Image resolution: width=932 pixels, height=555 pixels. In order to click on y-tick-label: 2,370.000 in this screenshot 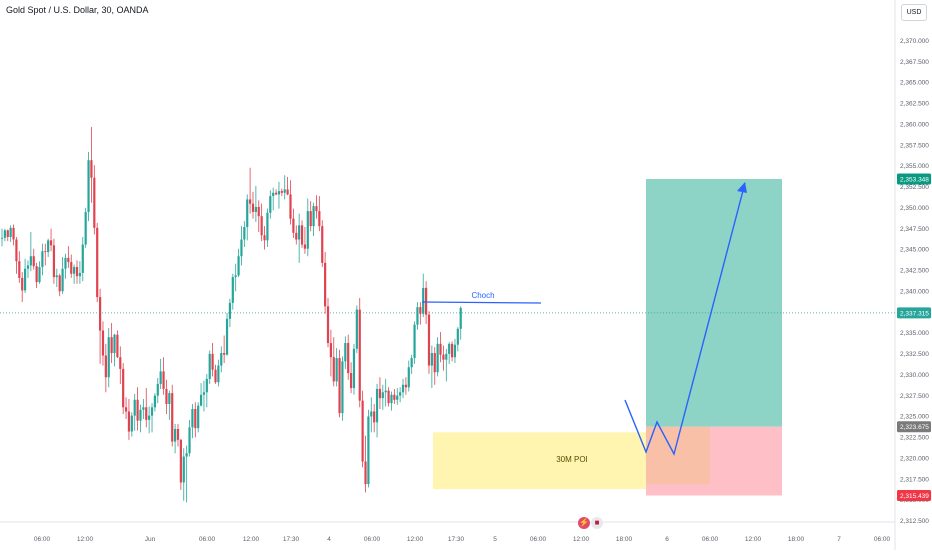, I will do `click(914, 41)`.